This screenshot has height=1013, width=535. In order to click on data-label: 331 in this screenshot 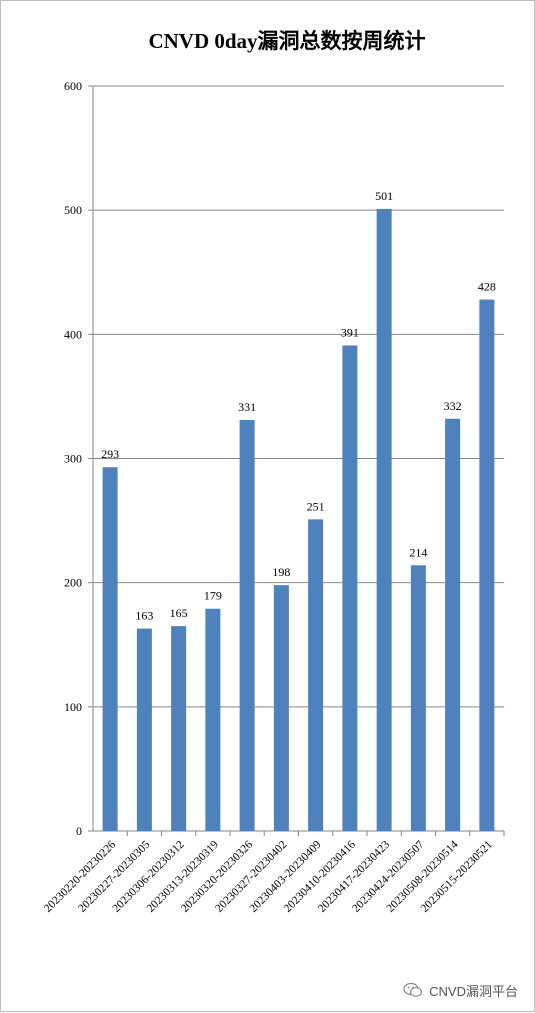, I will do `click(247, 407)`.